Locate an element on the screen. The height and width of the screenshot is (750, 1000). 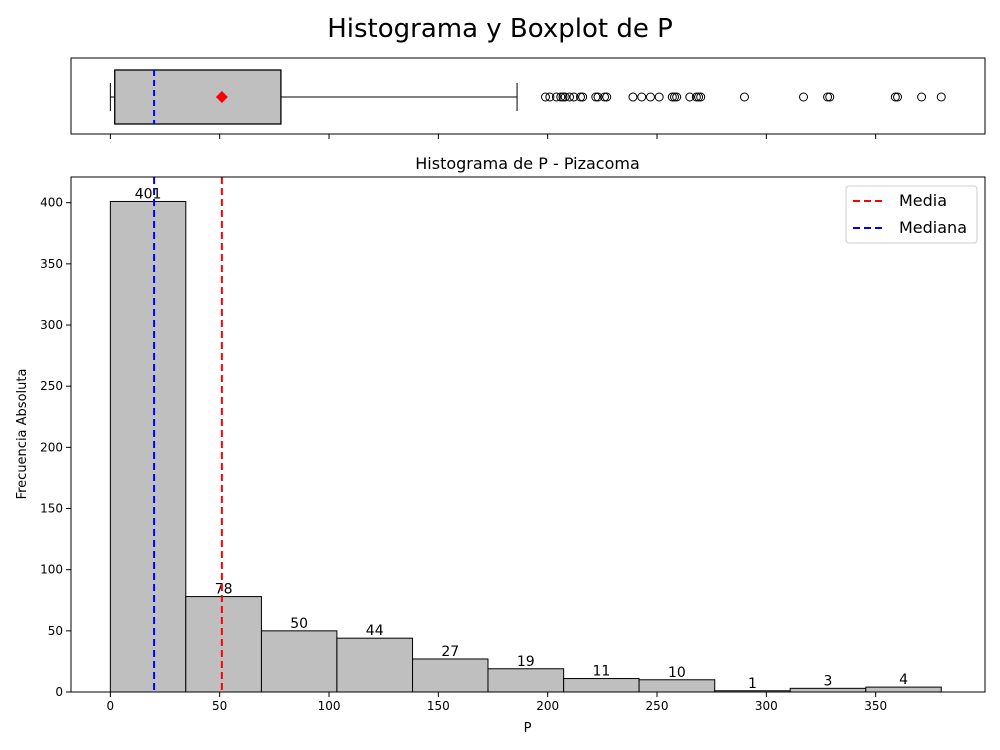
y-tick-label: 400 is located at coordinates (51, 203).